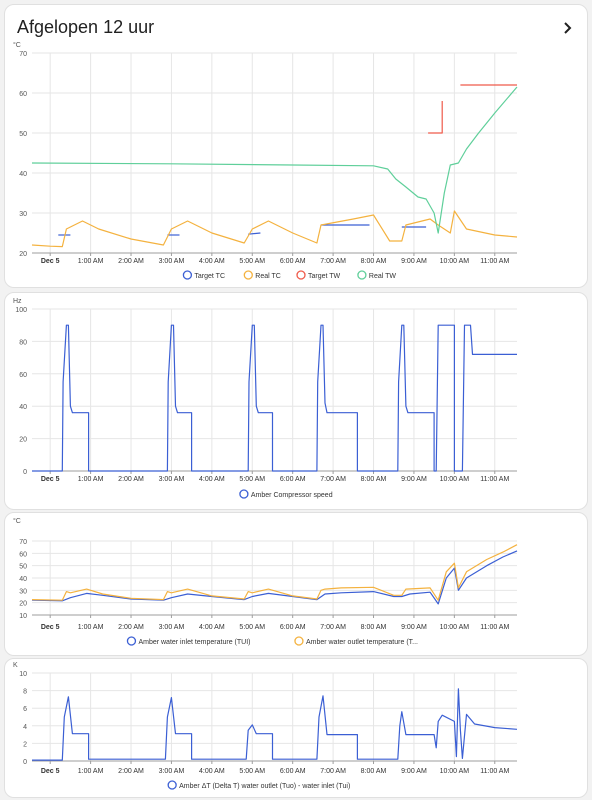 Image resolution: width=592 pixels, height=800 pixels. Describe the element at coordinates (15, 665) in the screenshot. I see `y-unit-label: K` at that location.